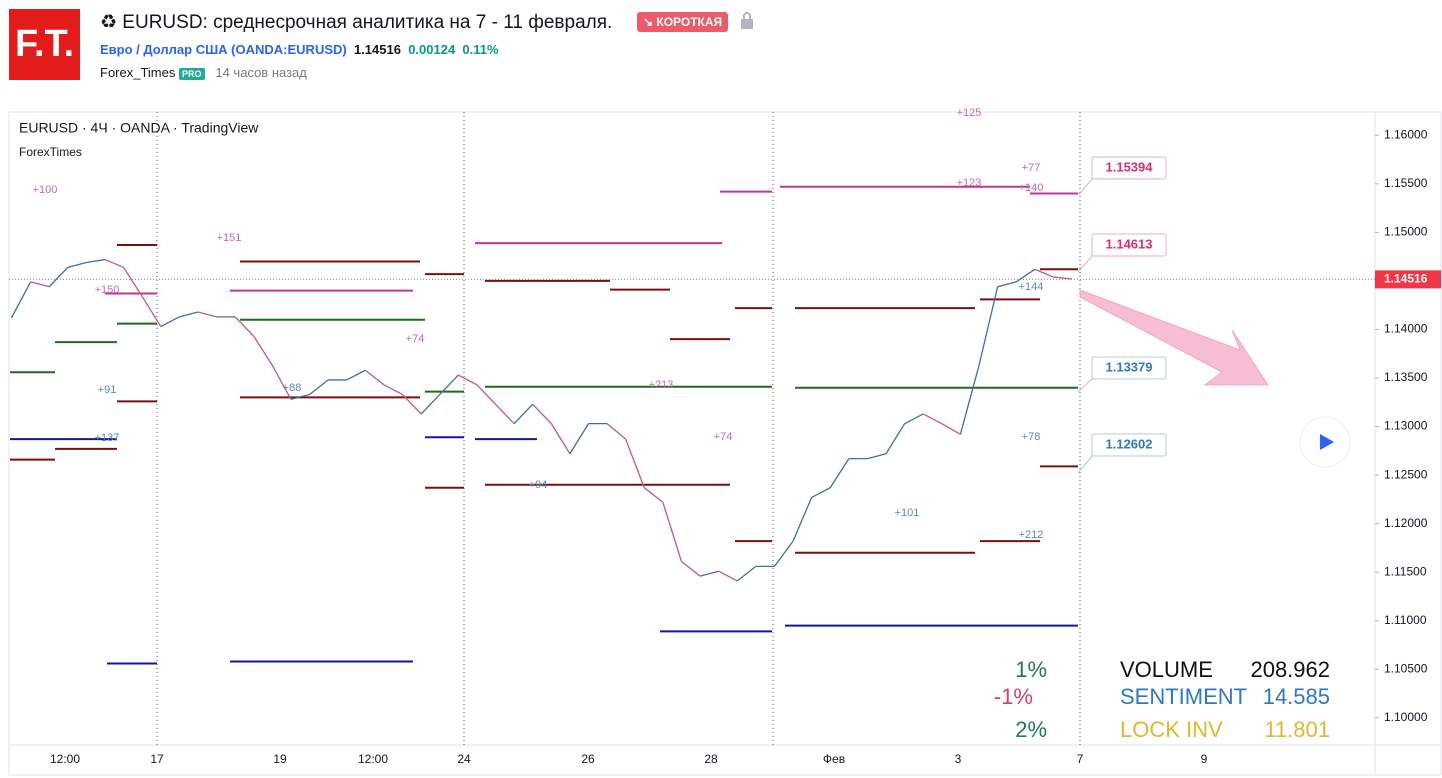 The image size is (1442, 778). What do you see at coordinates (280, 759) in the screenshot?
I see `x-tick-label: 19` at bounding box center [280, 759].